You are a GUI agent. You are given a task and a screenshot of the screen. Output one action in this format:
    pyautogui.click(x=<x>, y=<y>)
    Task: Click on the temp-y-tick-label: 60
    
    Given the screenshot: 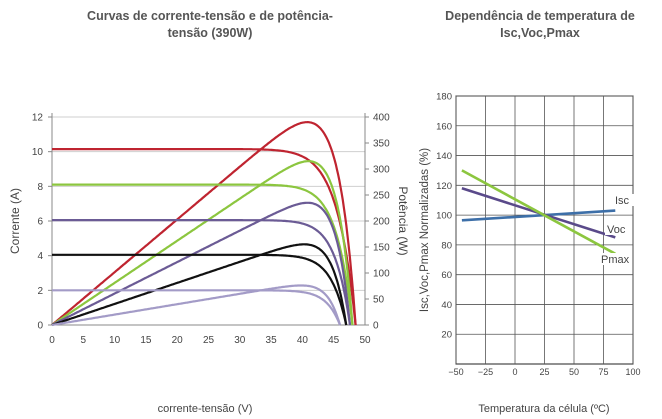 What is the action you would take?
    pyautogui.click(x=446, y=275)
    